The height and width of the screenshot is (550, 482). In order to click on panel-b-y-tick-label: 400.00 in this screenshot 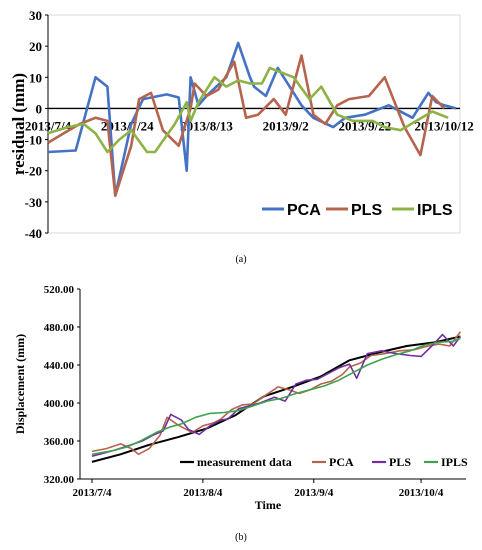, I will do `click(59, 404)`.